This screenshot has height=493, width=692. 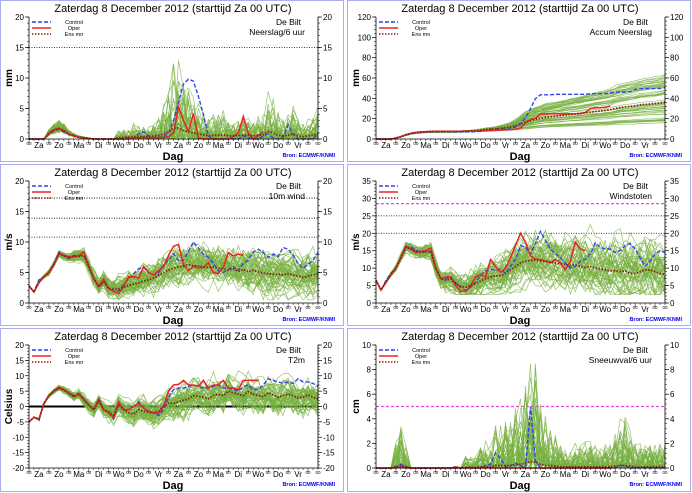 I want to click on legend-label: Ens mn, so click(x=74, y=35).